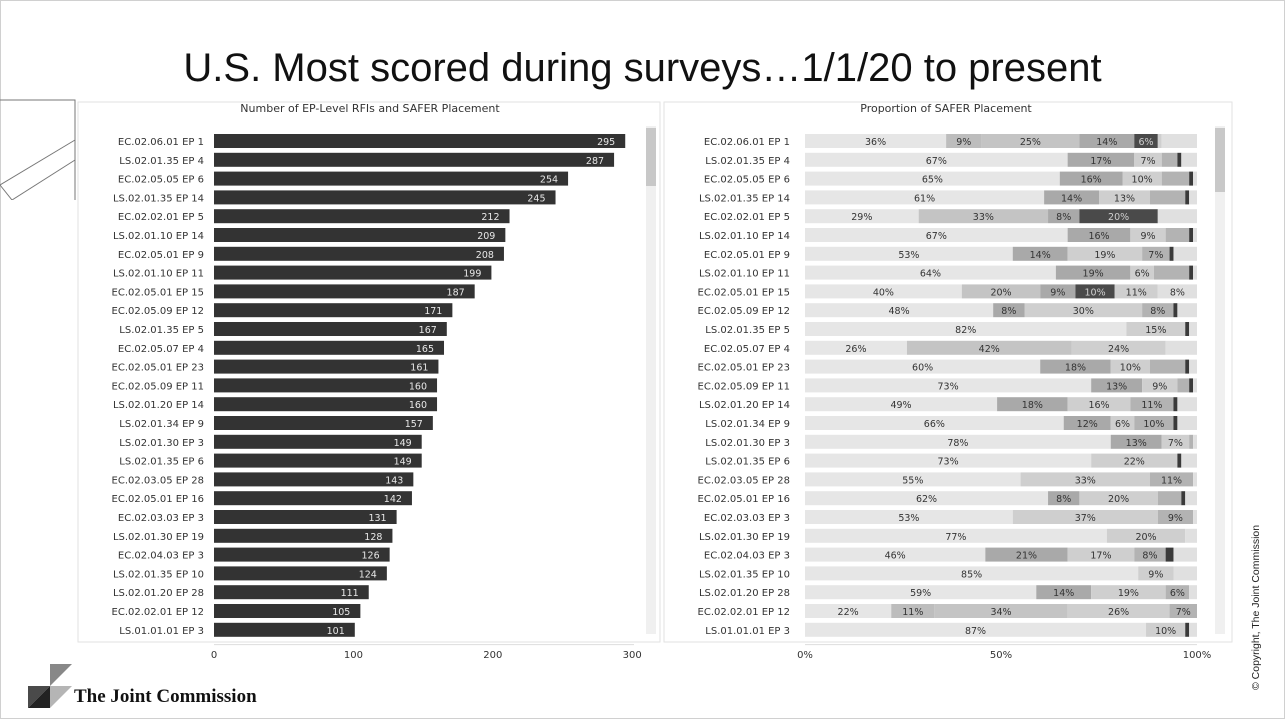  I want to click on right-segment-label: 73%, so click(948, 462).